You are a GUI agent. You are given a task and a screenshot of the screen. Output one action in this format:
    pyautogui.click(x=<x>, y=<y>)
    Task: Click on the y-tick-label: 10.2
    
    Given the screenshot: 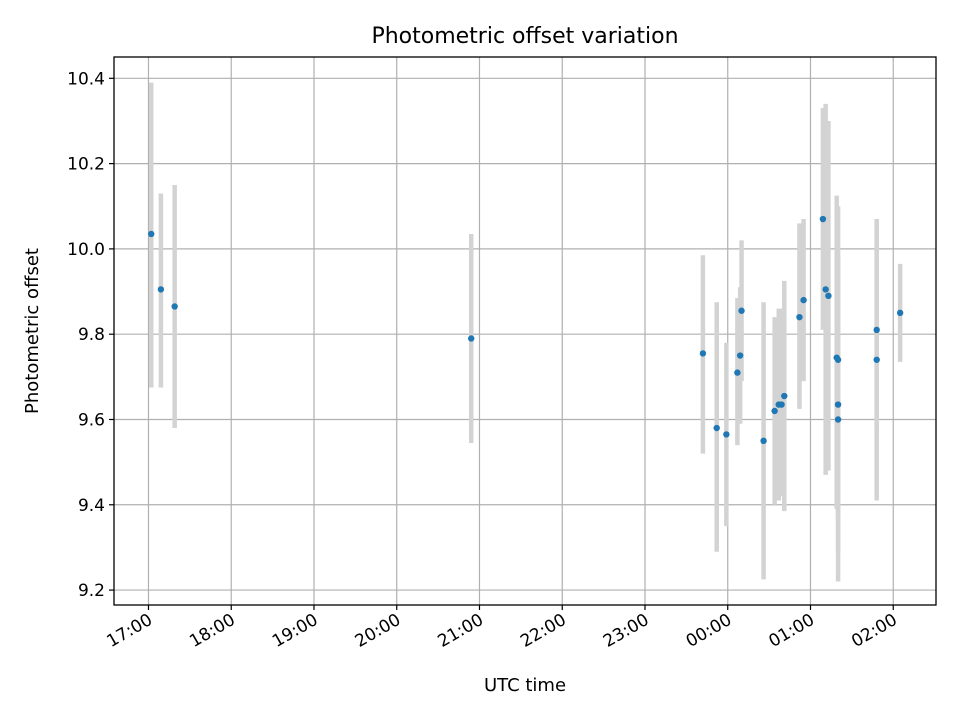 What is the action you would take?
    pyautogui.click(x=86, y=165)
    